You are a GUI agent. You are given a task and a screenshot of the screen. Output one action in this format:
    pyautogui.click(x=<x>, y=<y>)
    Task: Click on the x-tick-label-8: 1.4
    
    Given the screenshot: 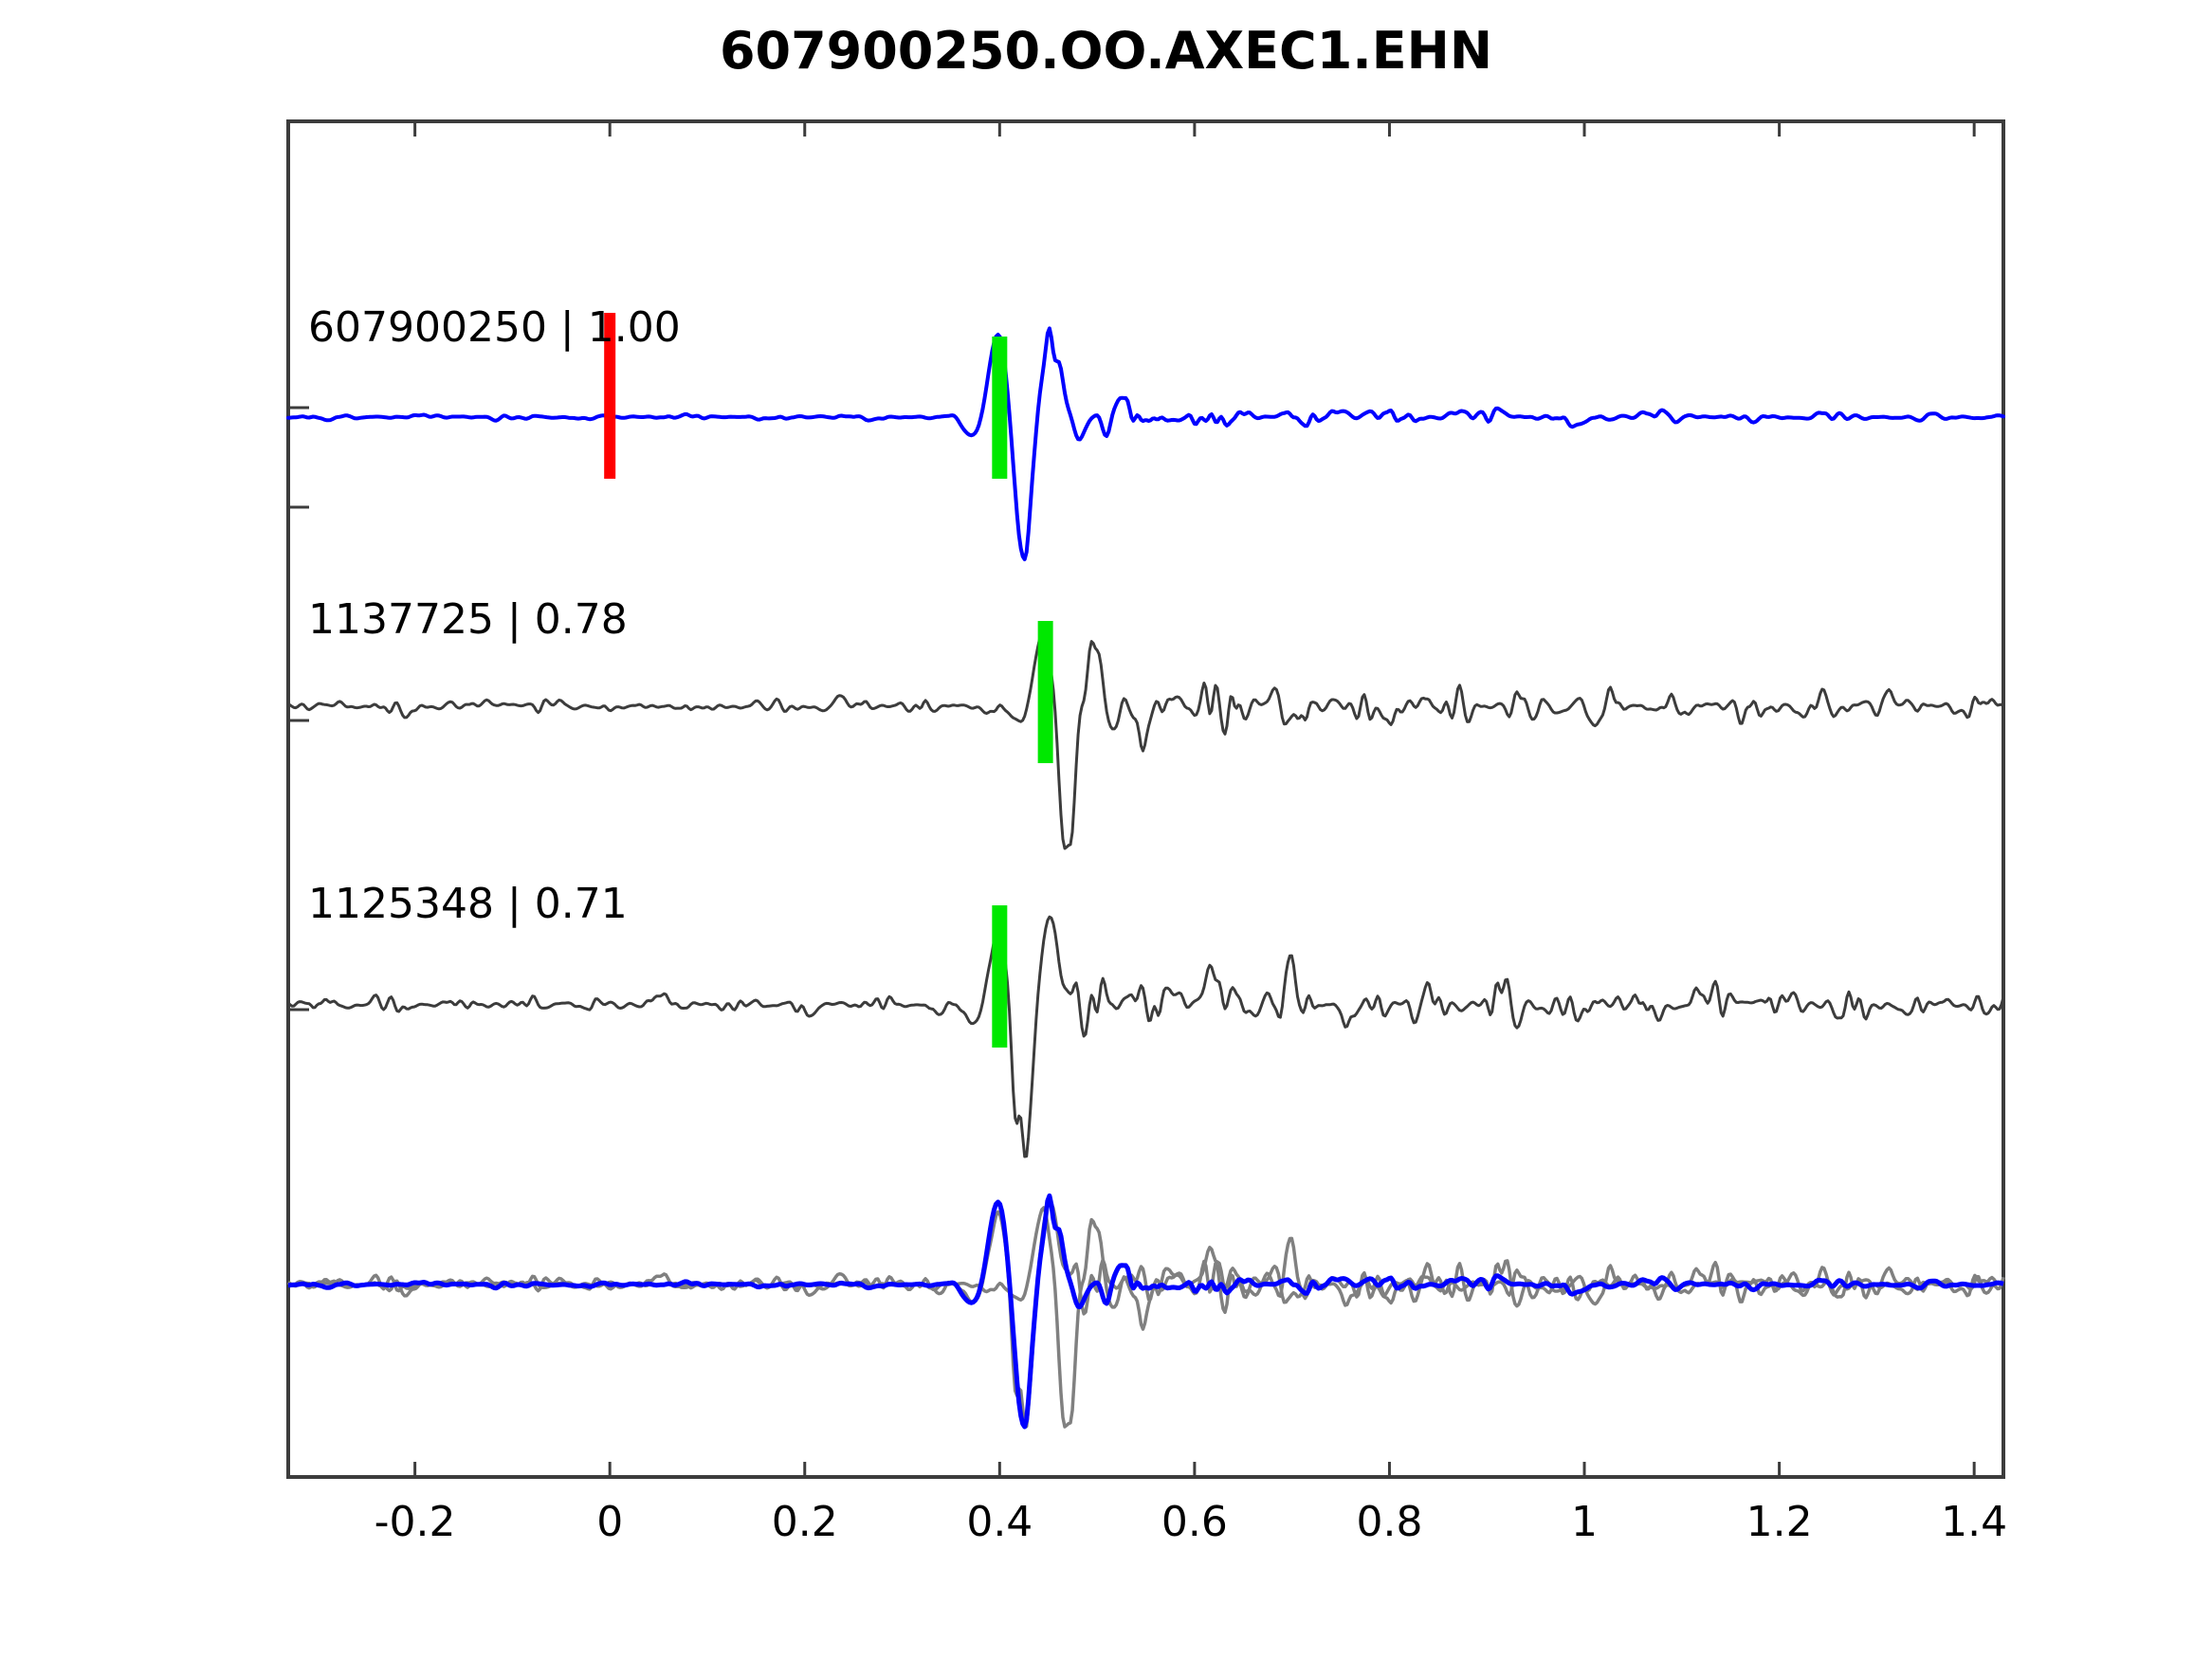 What is the action you would take?
    pyautogui.click(x=1974, y=1522)
    